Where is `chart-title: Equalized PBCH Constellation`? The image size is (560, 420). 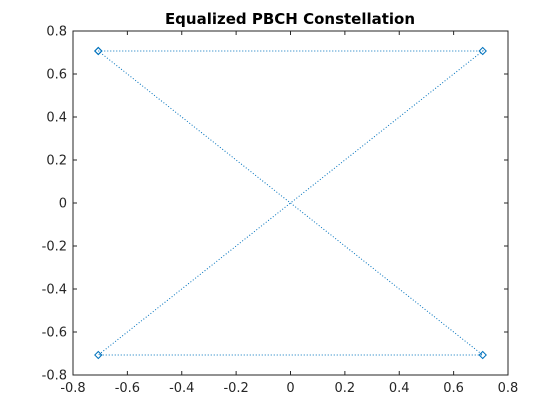
chart-title: Equalized PBCH Constellation is located at coordinates (290, 19).